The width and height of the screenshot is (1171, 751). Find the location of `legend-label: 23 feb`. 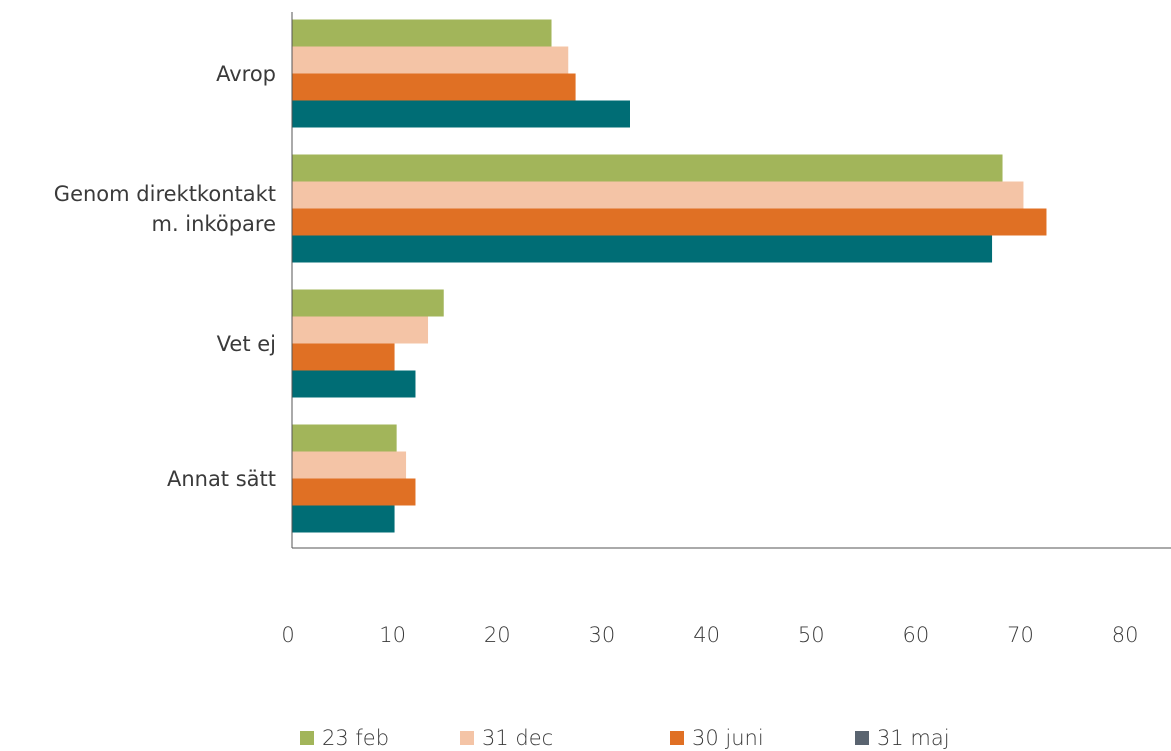

legend-label: 23 feb is located at coordinates (355, 738).